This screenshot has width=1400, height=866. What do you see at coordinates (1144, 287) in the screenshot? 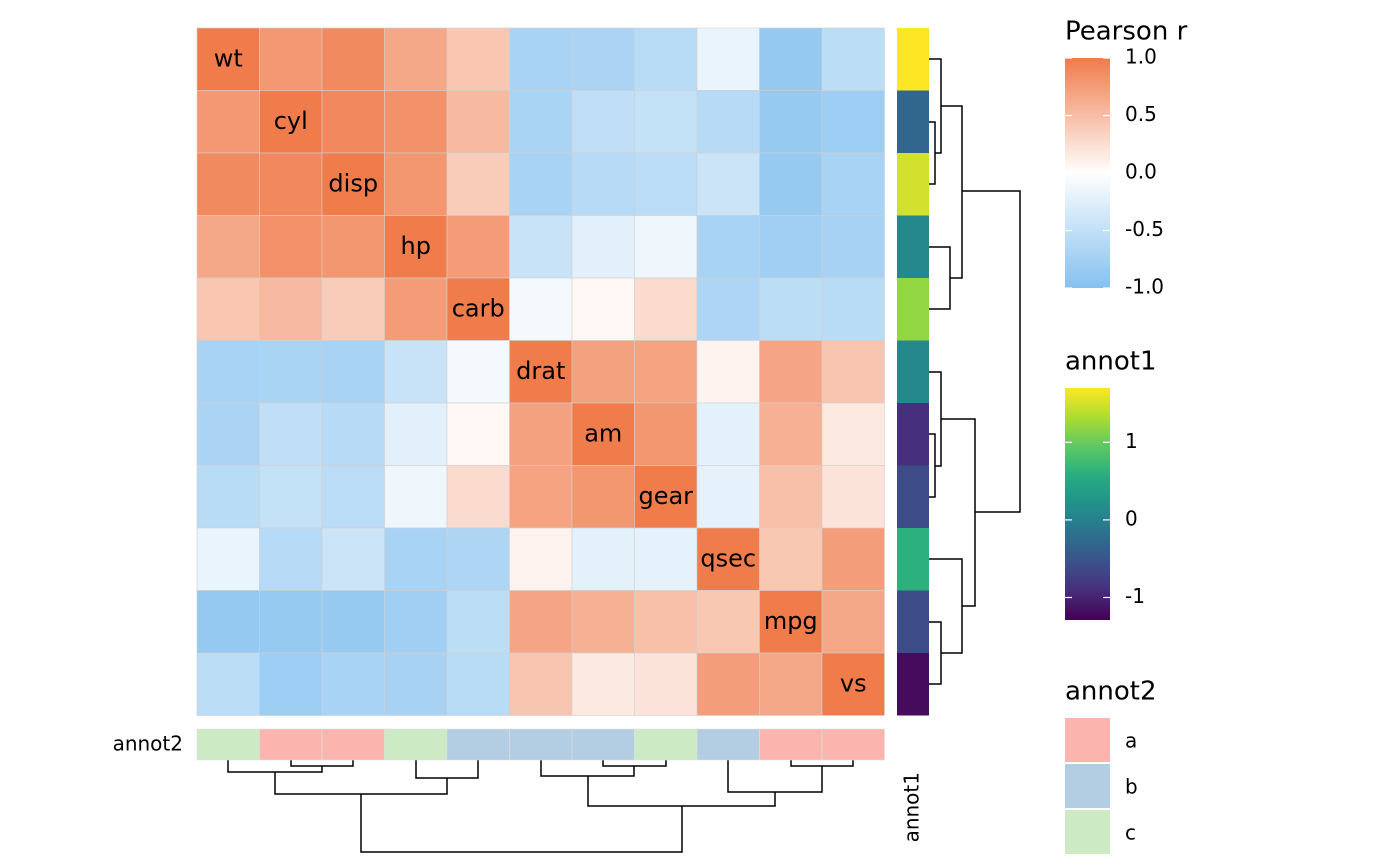
I see `colorbar-tick-label: -1.0` at bounding box center [1144, 287].